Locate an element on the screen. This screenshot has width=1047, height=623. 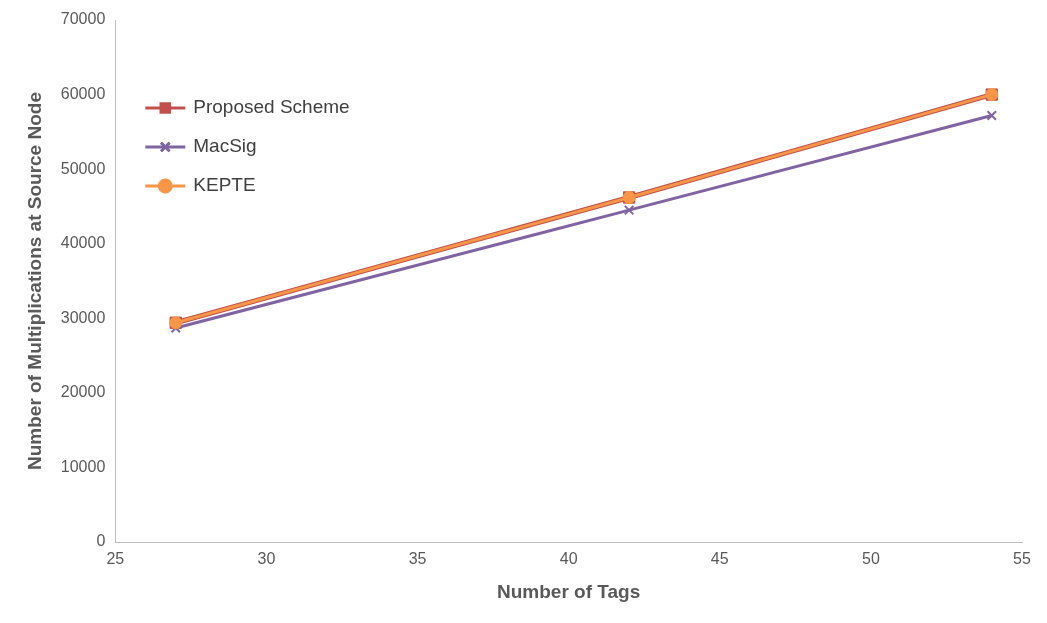
legend-label: Proposed Scheme is located at coordinates (271, 107).